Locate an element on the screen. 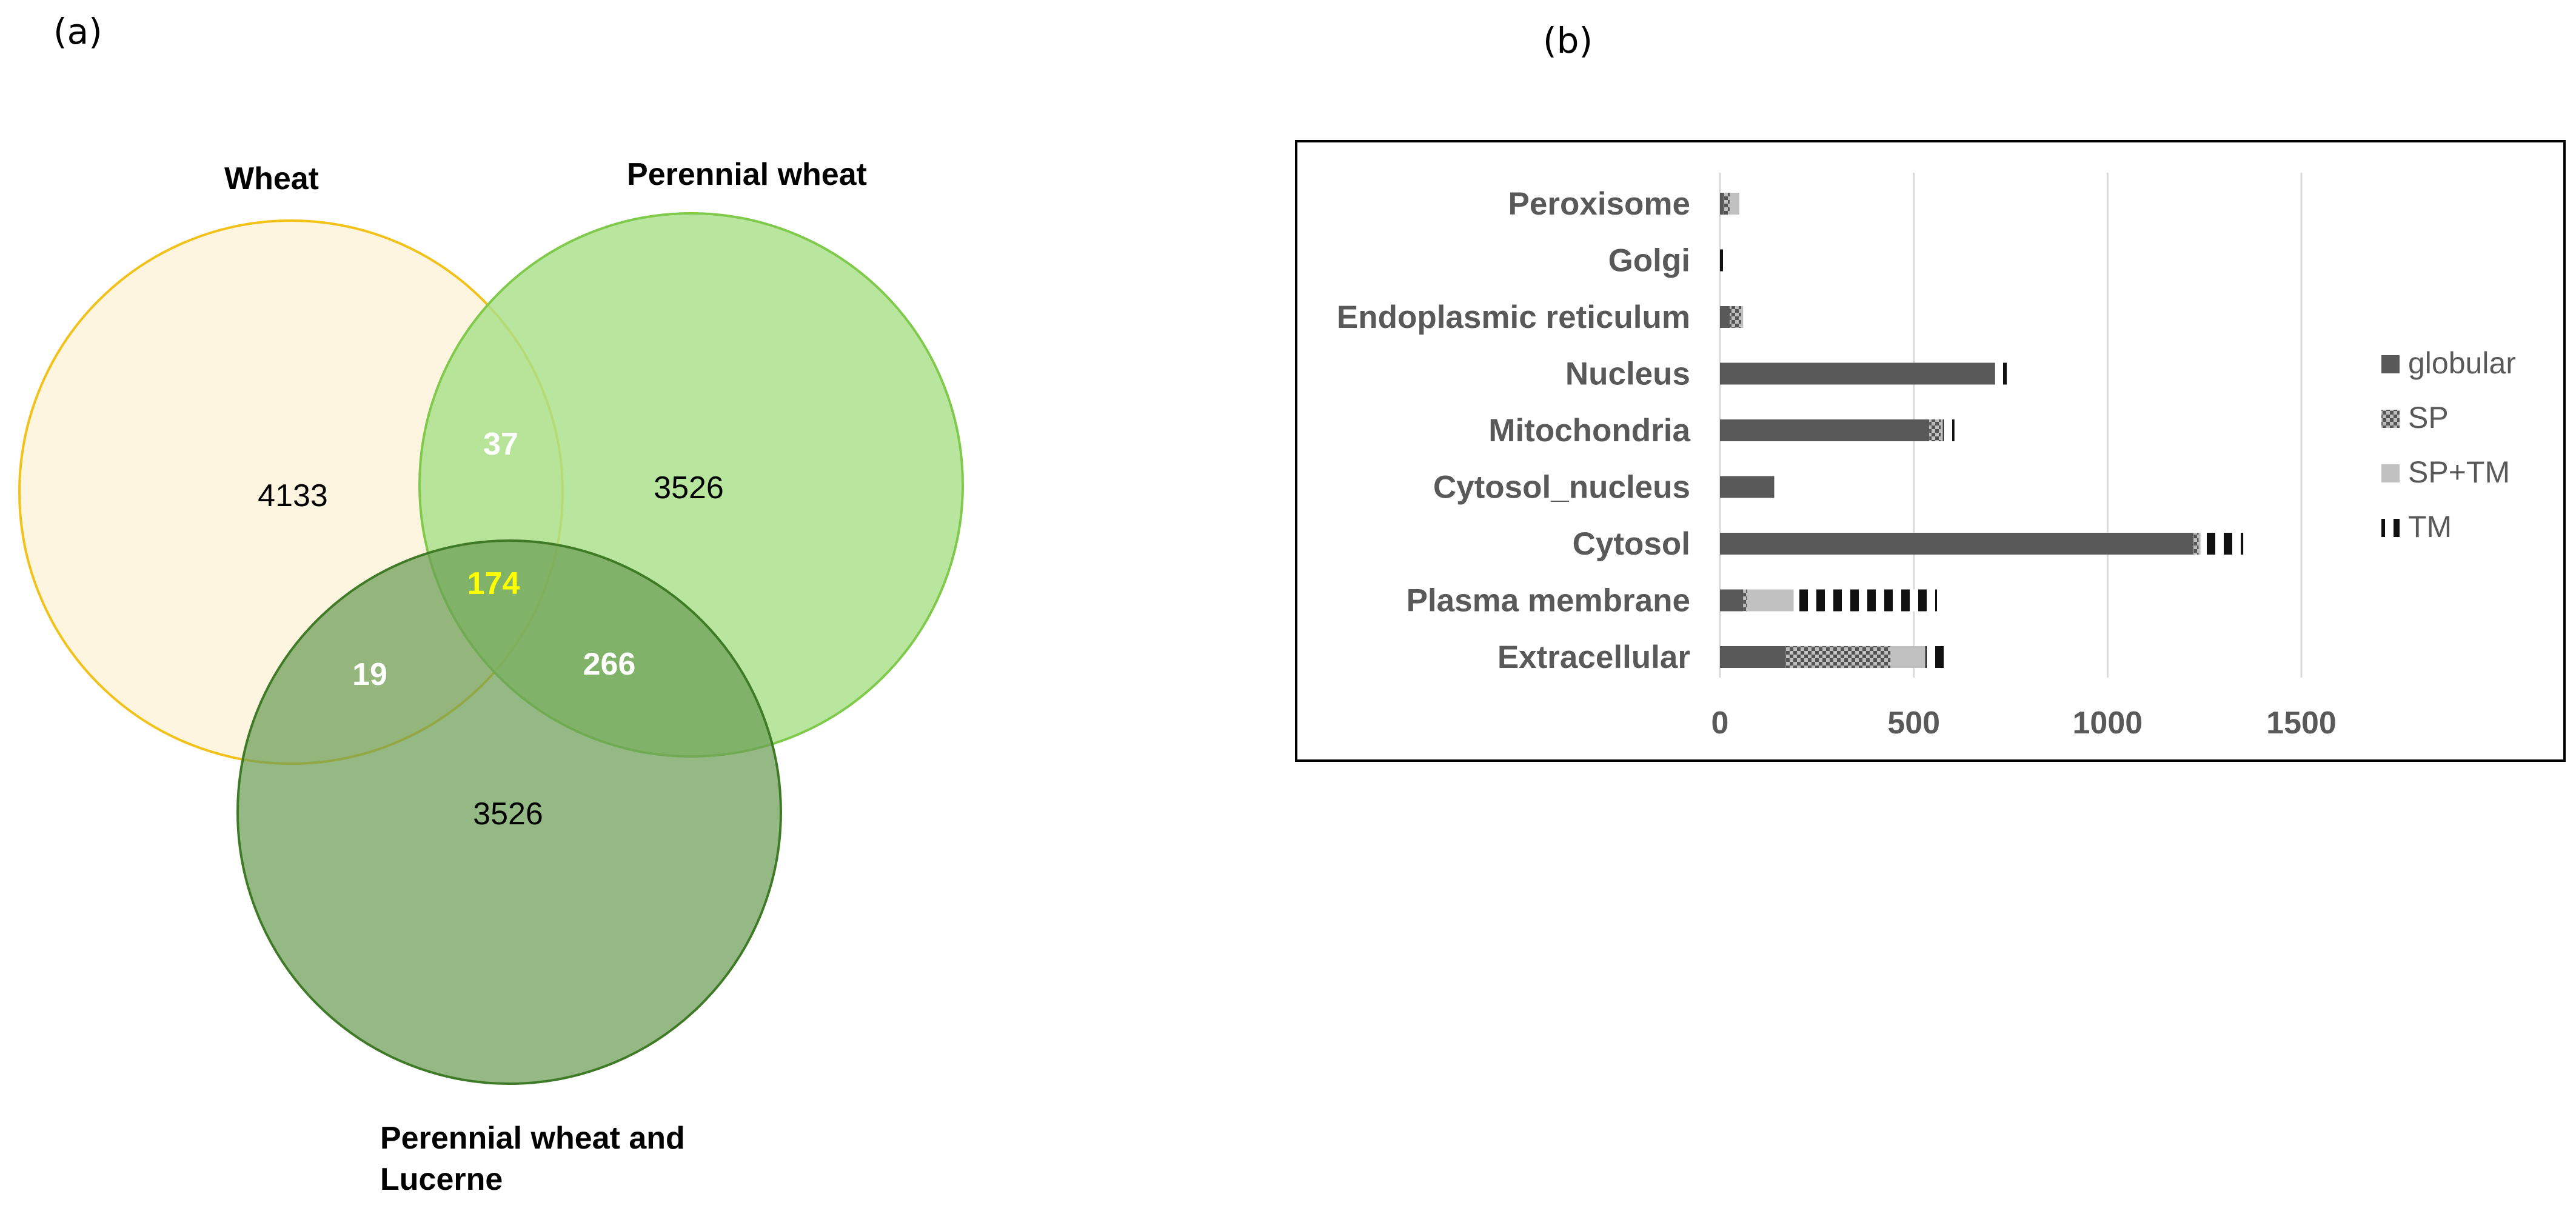  bar-mitochondria-sp is located at coordinates (1935, 430).